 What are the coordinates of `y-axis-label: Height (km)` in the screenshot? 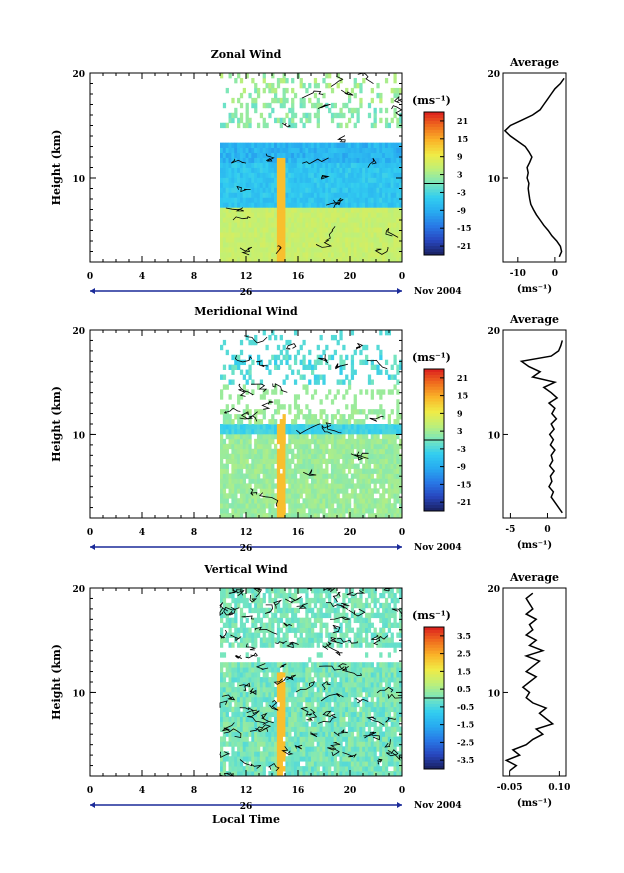 It's located at (56, 168).